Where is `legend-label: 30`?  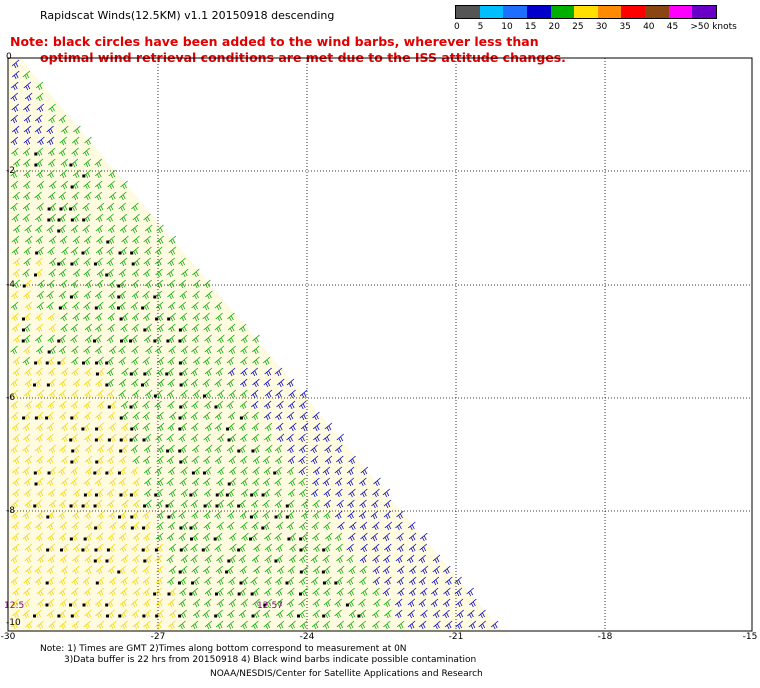 legend-label: 30 is located at coordinates (601, 27).